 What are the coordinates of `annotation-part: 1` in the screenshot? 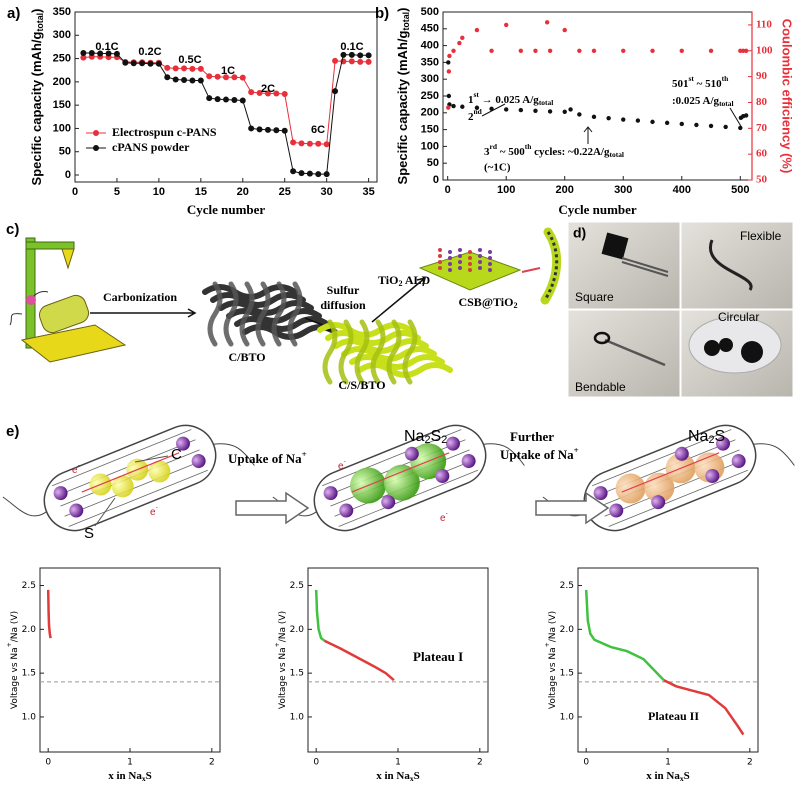 It's located at (471, 100).